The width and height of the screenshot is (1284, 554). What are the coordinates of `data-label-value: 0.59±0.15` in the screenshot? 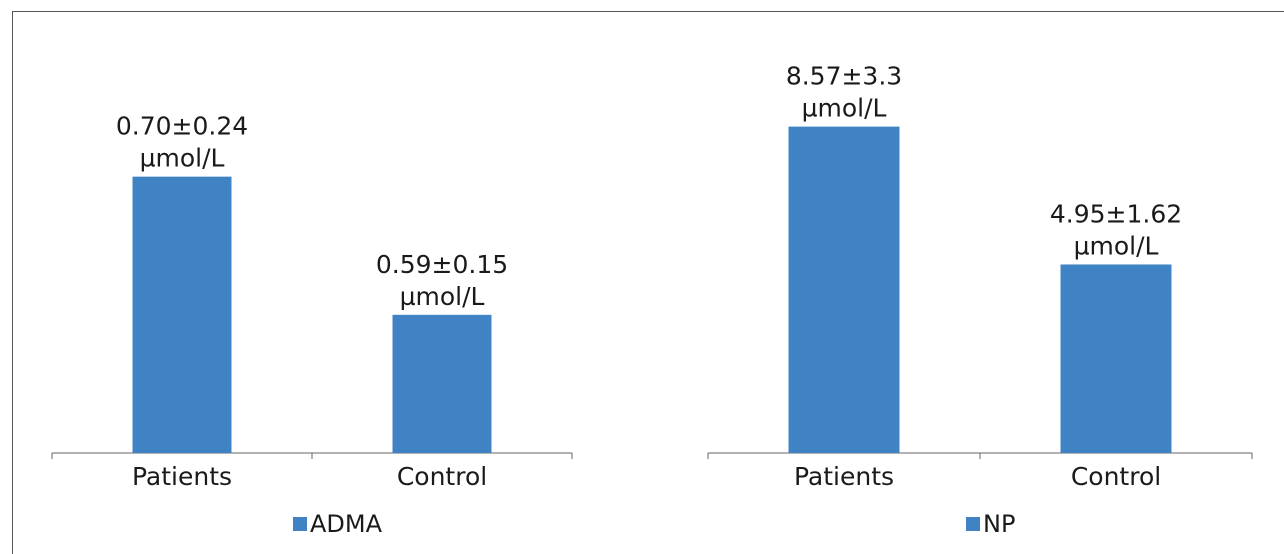 It's located at (442, 264).